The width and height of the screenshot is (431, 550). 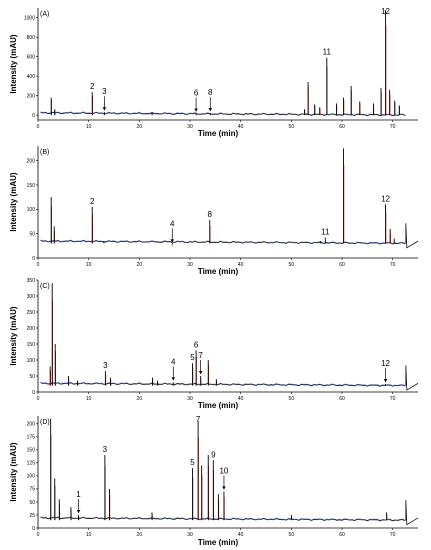 I want to click on y-tick-label: 175, so click(x=31, y=438).